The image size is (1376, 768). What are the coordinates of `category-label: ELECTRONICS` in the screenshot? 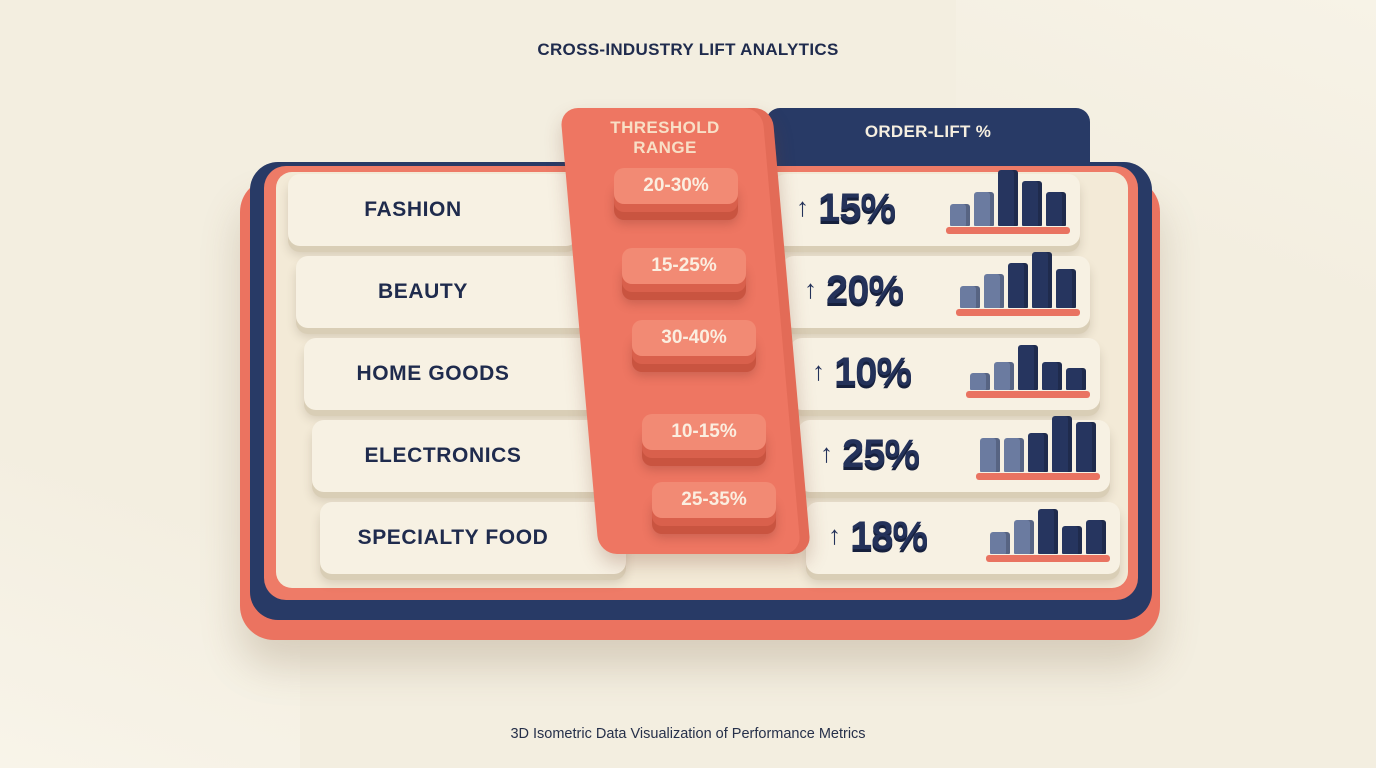 It's located at (443, 455).